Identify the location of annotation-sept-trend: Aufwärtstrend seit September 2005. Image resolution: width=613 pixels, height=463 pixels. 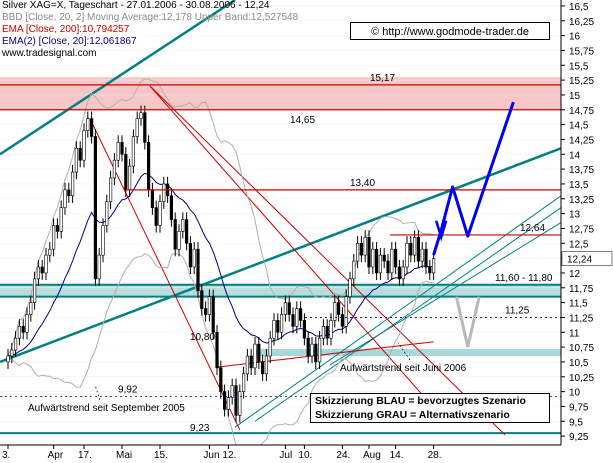
(106, 408).